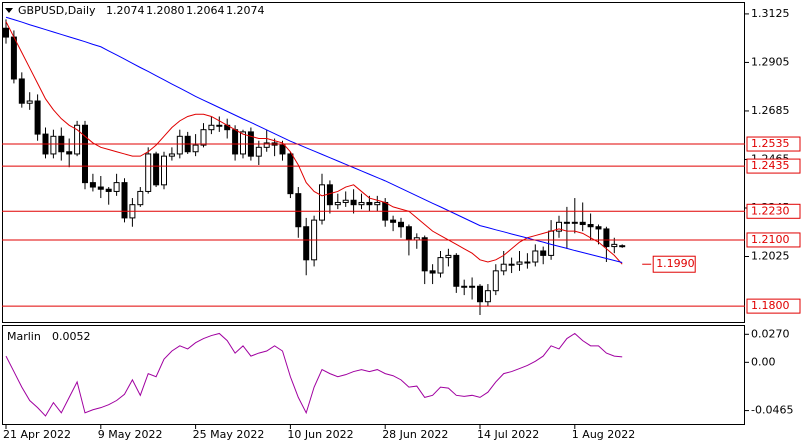 The width and height of the screenshot is (803, 445). I want to click on level-label: 1.1800, so click(770, 305).